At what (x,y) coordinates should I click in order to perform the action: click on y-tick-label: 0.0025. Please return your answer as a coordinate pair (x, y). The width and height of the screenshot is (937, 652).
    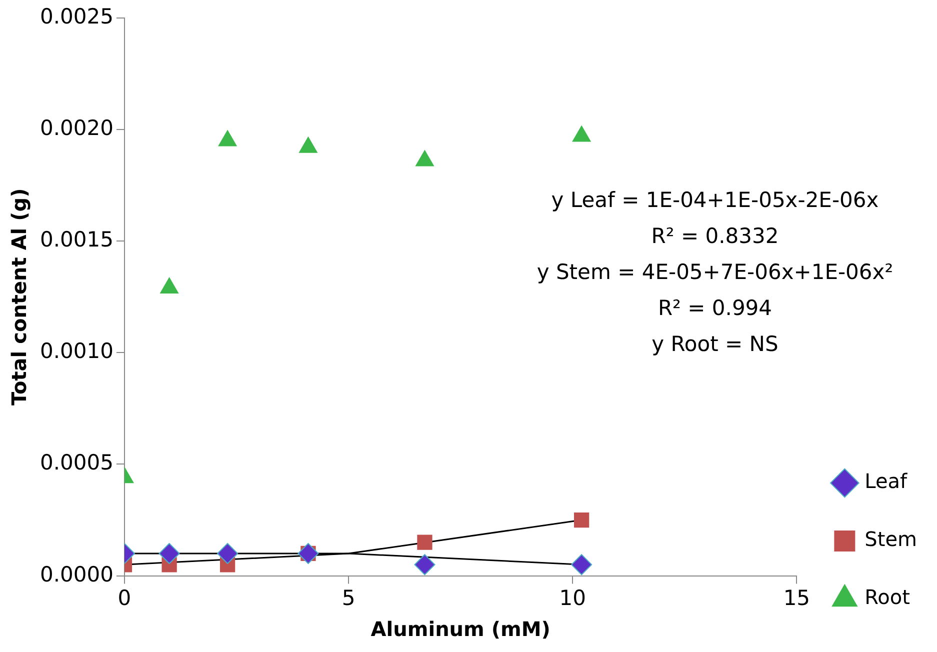
    Looking at the image, I should click on (77, 16).